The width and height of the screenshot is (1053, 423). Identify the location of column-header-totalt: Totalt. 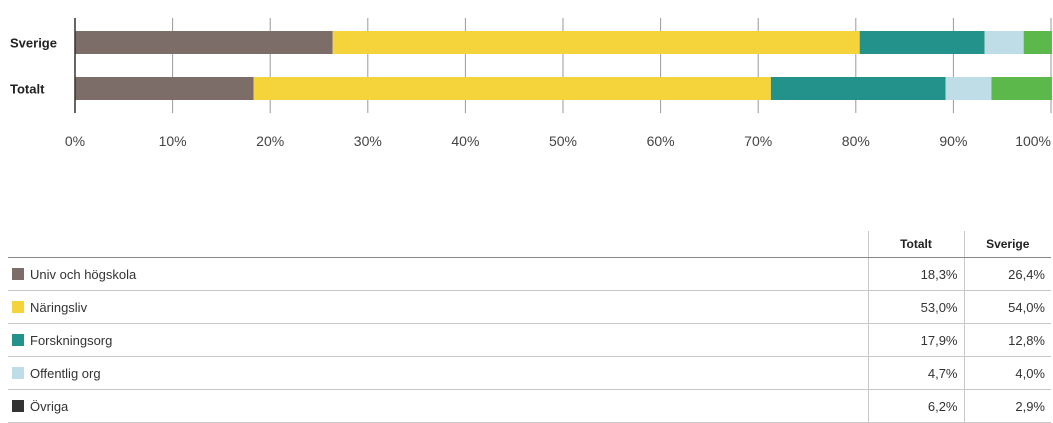
(915, 244).